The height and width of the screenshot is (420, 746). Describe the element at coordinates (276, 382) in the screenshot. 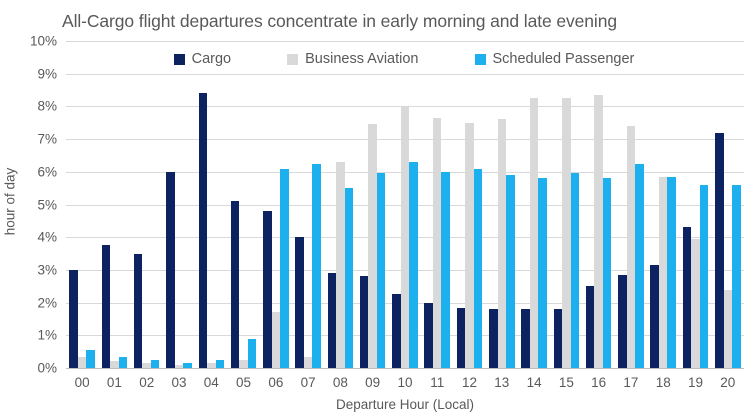

I see `x-axis-tick-06: 06` at that location.